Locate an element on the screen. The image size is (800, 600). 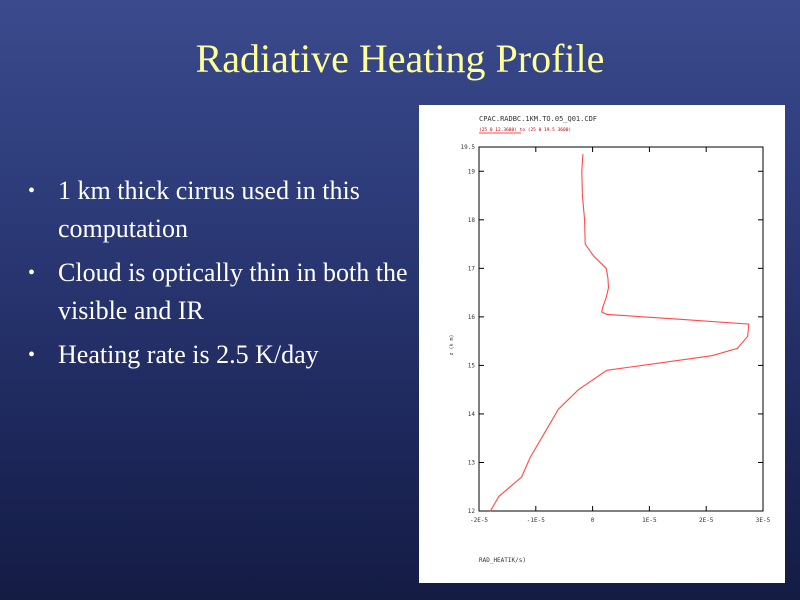
x-tick-label: 0 is located at coordinates (593, 520).